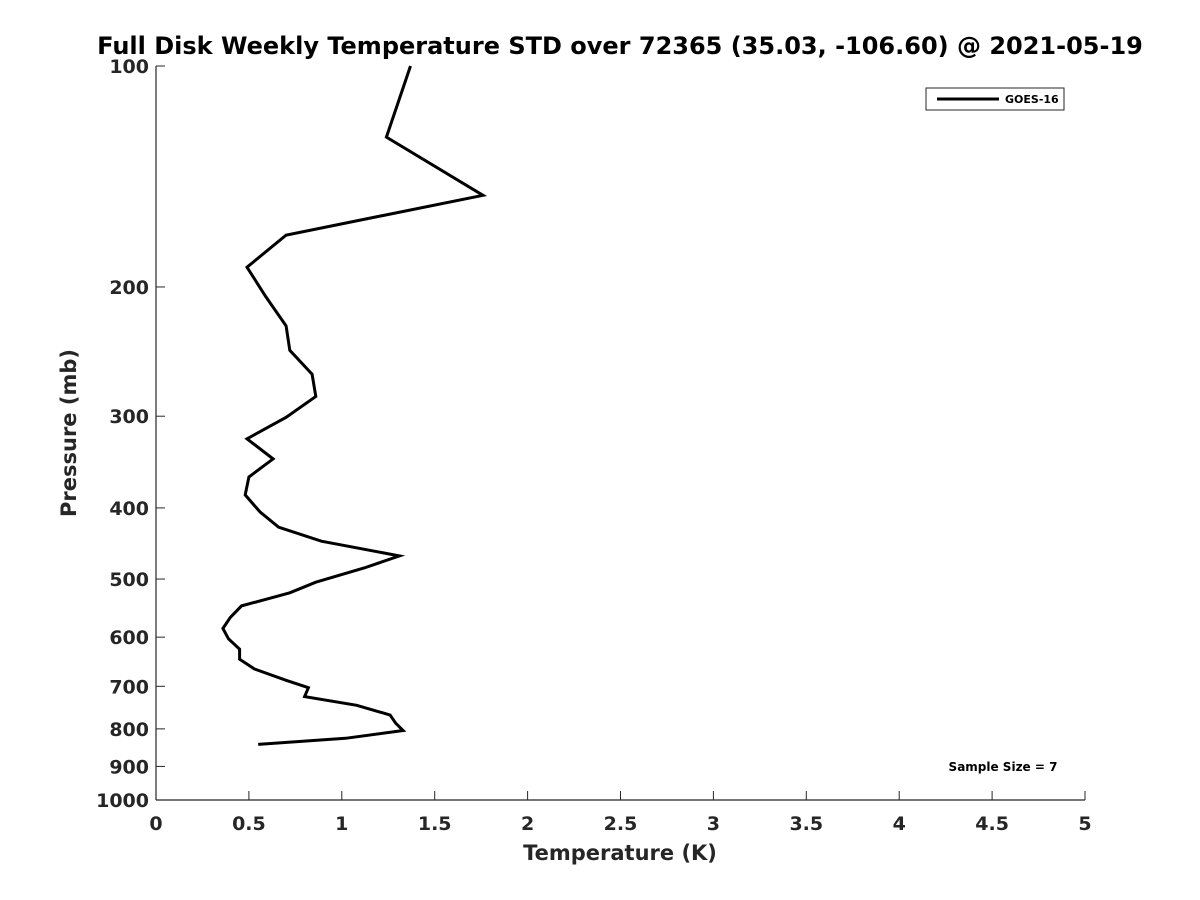 The height and width of the screenshot is (900, 1200). What do you see at coordinates (620, 853) in the screenshot?
I see `x-axis-label: Temperature (K)` at bounding box center [620, 853].